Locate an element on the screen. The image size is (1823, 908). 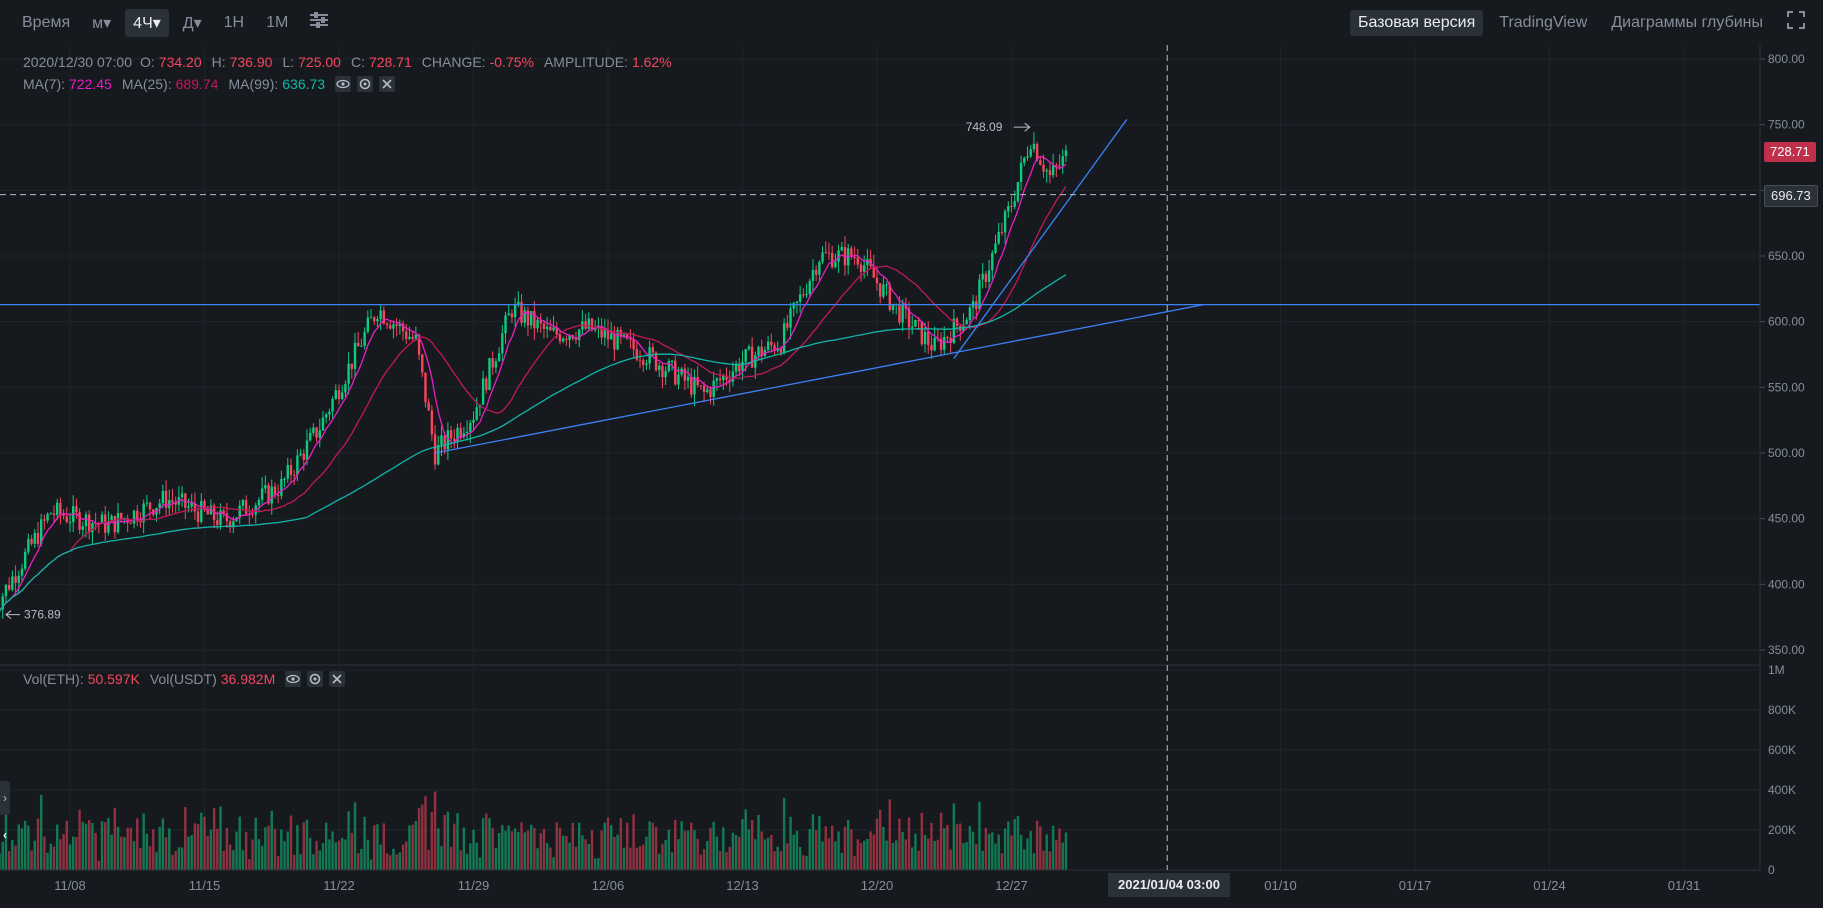
ma-settings-button is located at coordinates (365, 84).